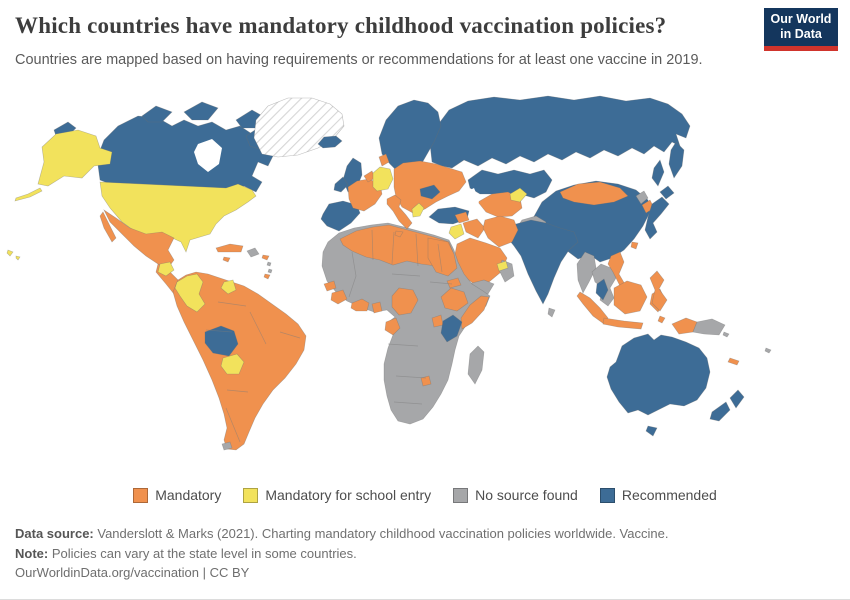 The width and height of the screenshot is (850, 600). Describe the element at coordinates (602, 289) in the screenshot. I see `region-malaysia-peninsula` at that location.